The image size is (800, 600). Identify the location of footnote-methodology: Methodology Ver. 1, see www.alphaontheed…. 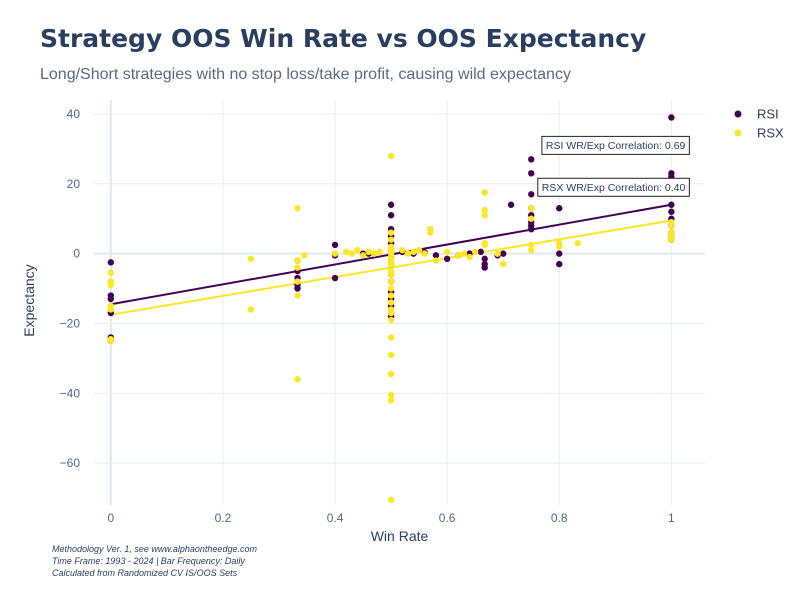
(154, 549).